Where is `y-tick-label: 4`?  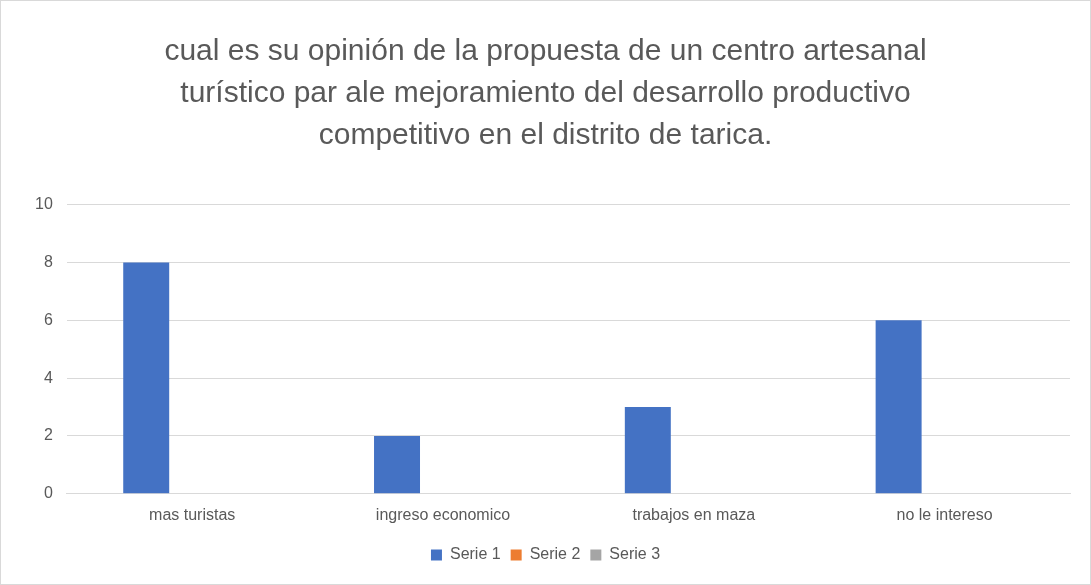
y-tick-label: 4 is located at coordinates (48, 377).